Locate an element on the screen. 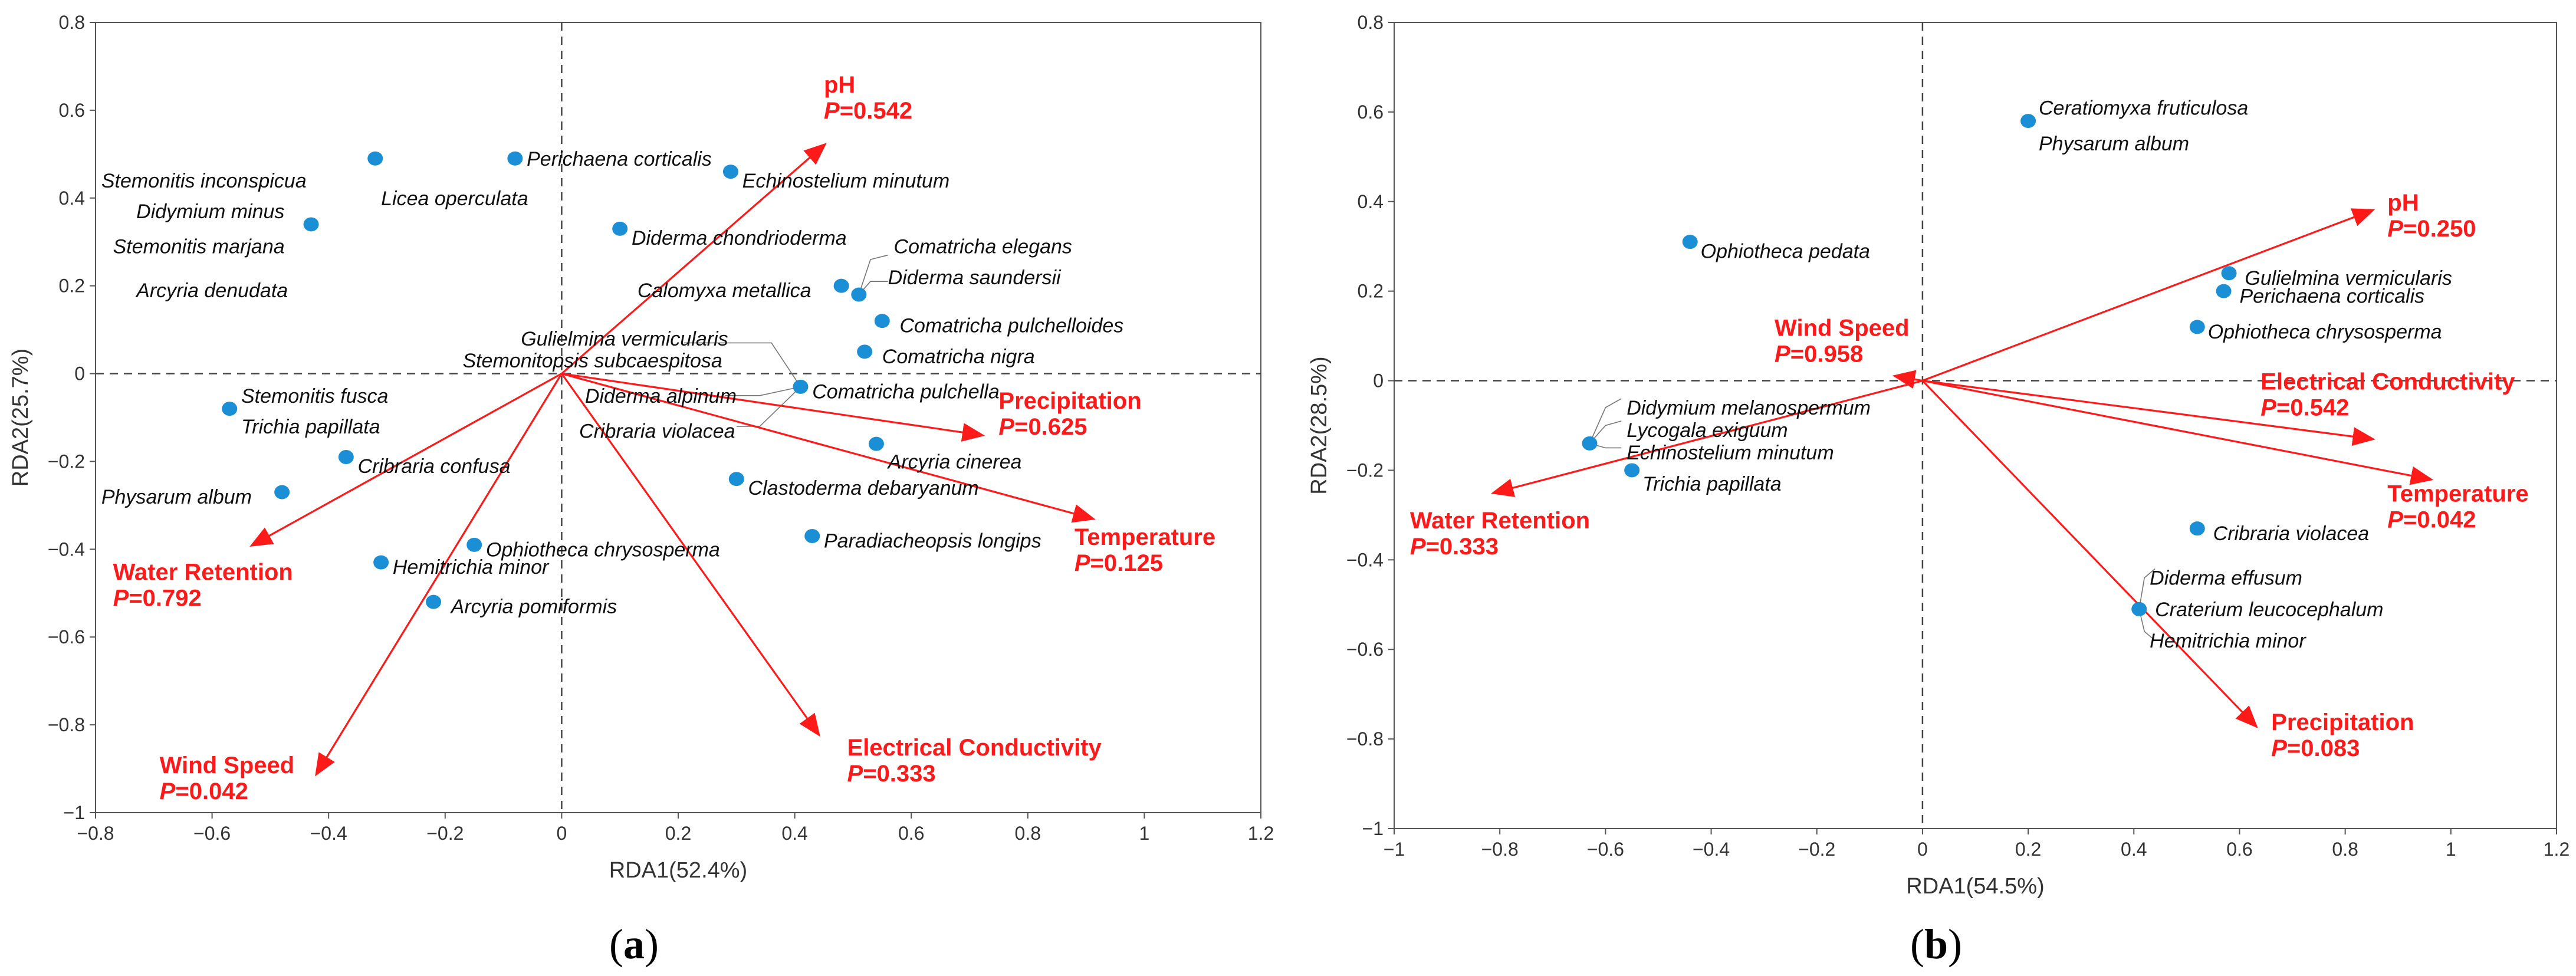 This screenshot has width=2576, height=976. panel-a-species-label: Echinostelium minutum is located at coordinates (845, 181).